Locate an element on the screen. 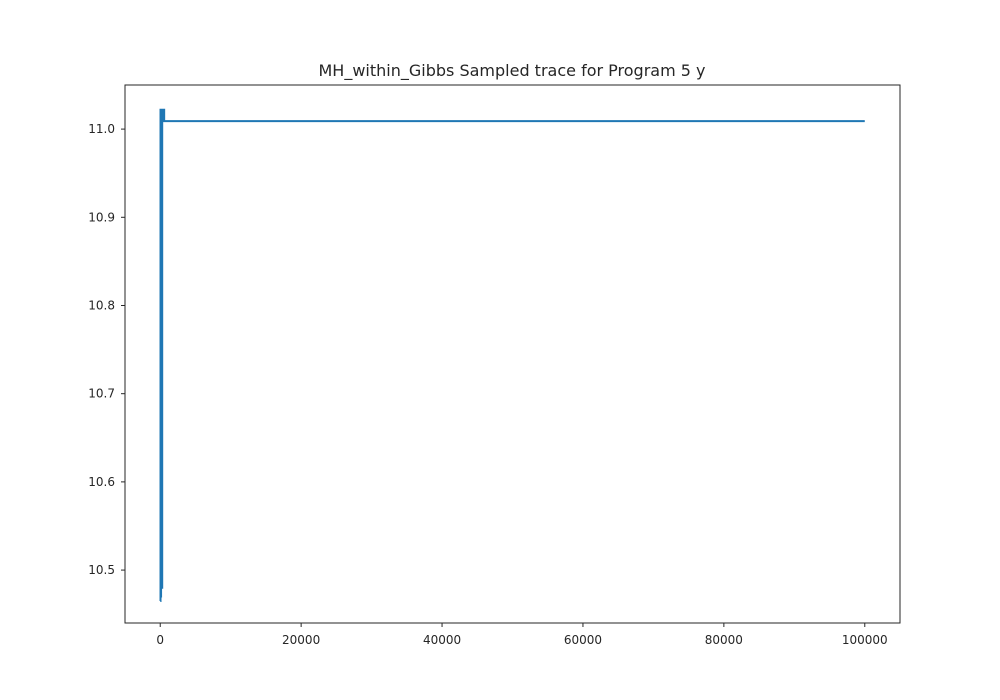 This screenshot has height=700, width=1000. y-tick-label: 10.9 is located at coordinates (101, 217).